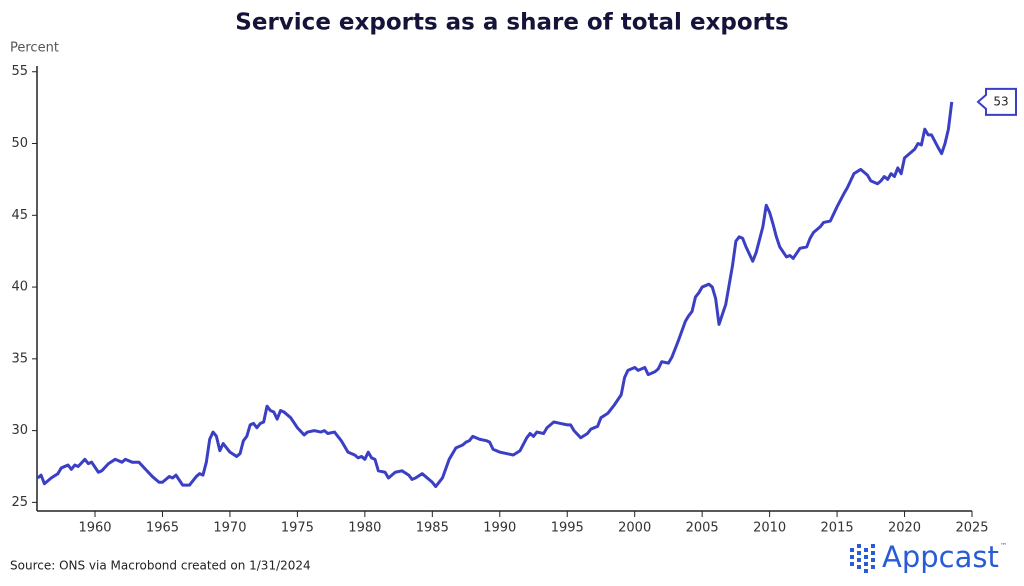  Describe the element at coordinates (19, 143) in the screenshot. I see `y-tick-label: 50` at that location.